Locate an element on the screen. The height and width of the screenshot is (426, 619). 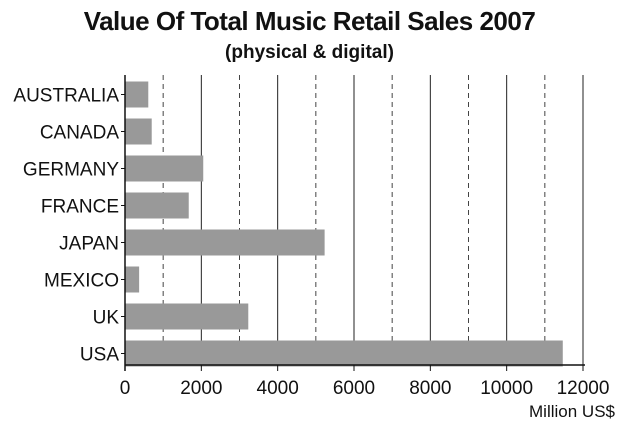
category-label-usa: USA is located at coordinates (99, 355).